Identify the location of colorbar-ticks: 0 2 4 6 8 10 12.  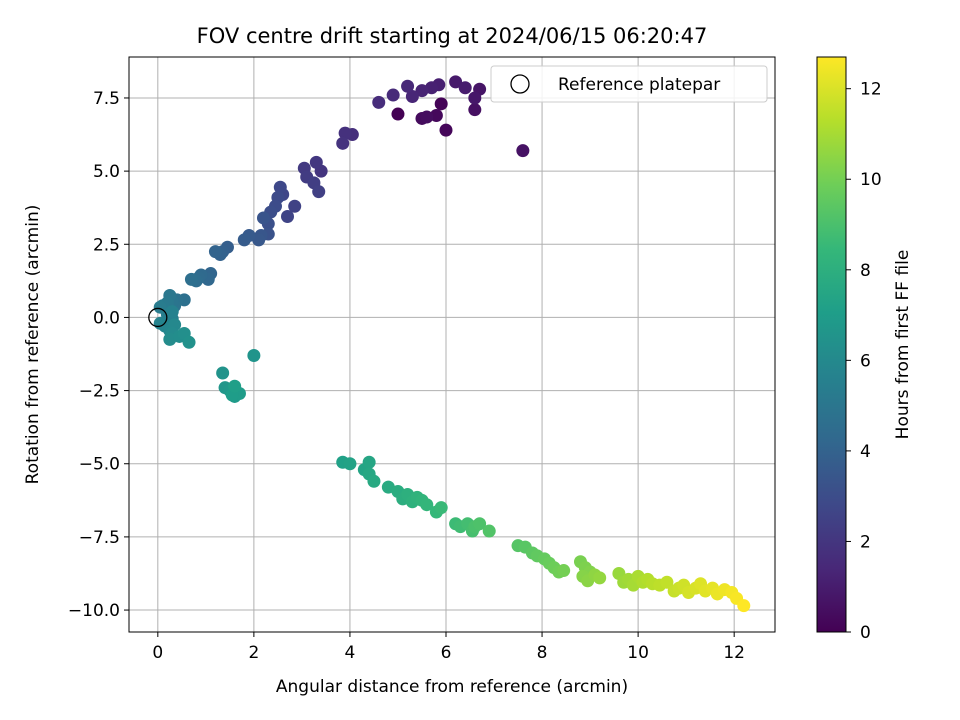
(864, 361).